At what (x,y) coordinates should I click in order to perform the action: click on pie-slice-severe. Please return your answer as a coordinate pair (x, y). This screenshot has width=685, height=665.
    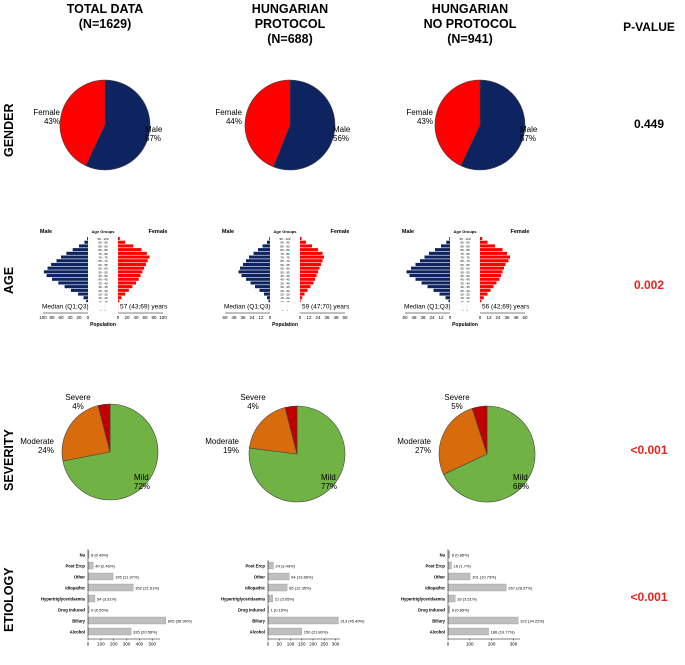
    Looking at the image, I should click on (104, 428).